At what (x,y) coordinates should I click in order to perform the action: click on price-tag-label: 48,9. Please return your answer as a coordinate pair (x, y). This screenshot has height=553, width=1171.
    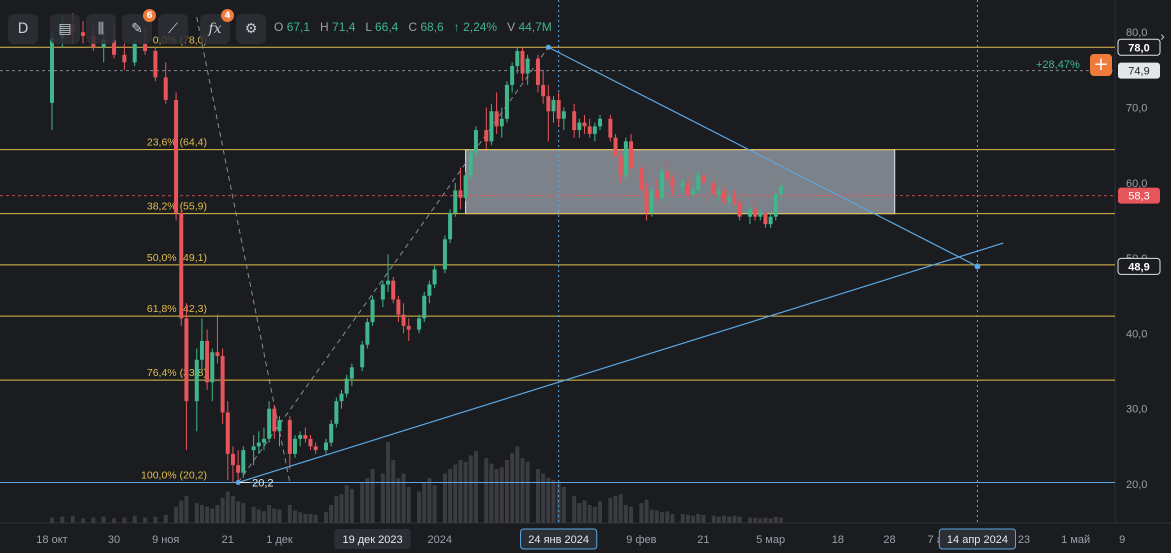
    Looking at the image, I should click on (1138, 267).